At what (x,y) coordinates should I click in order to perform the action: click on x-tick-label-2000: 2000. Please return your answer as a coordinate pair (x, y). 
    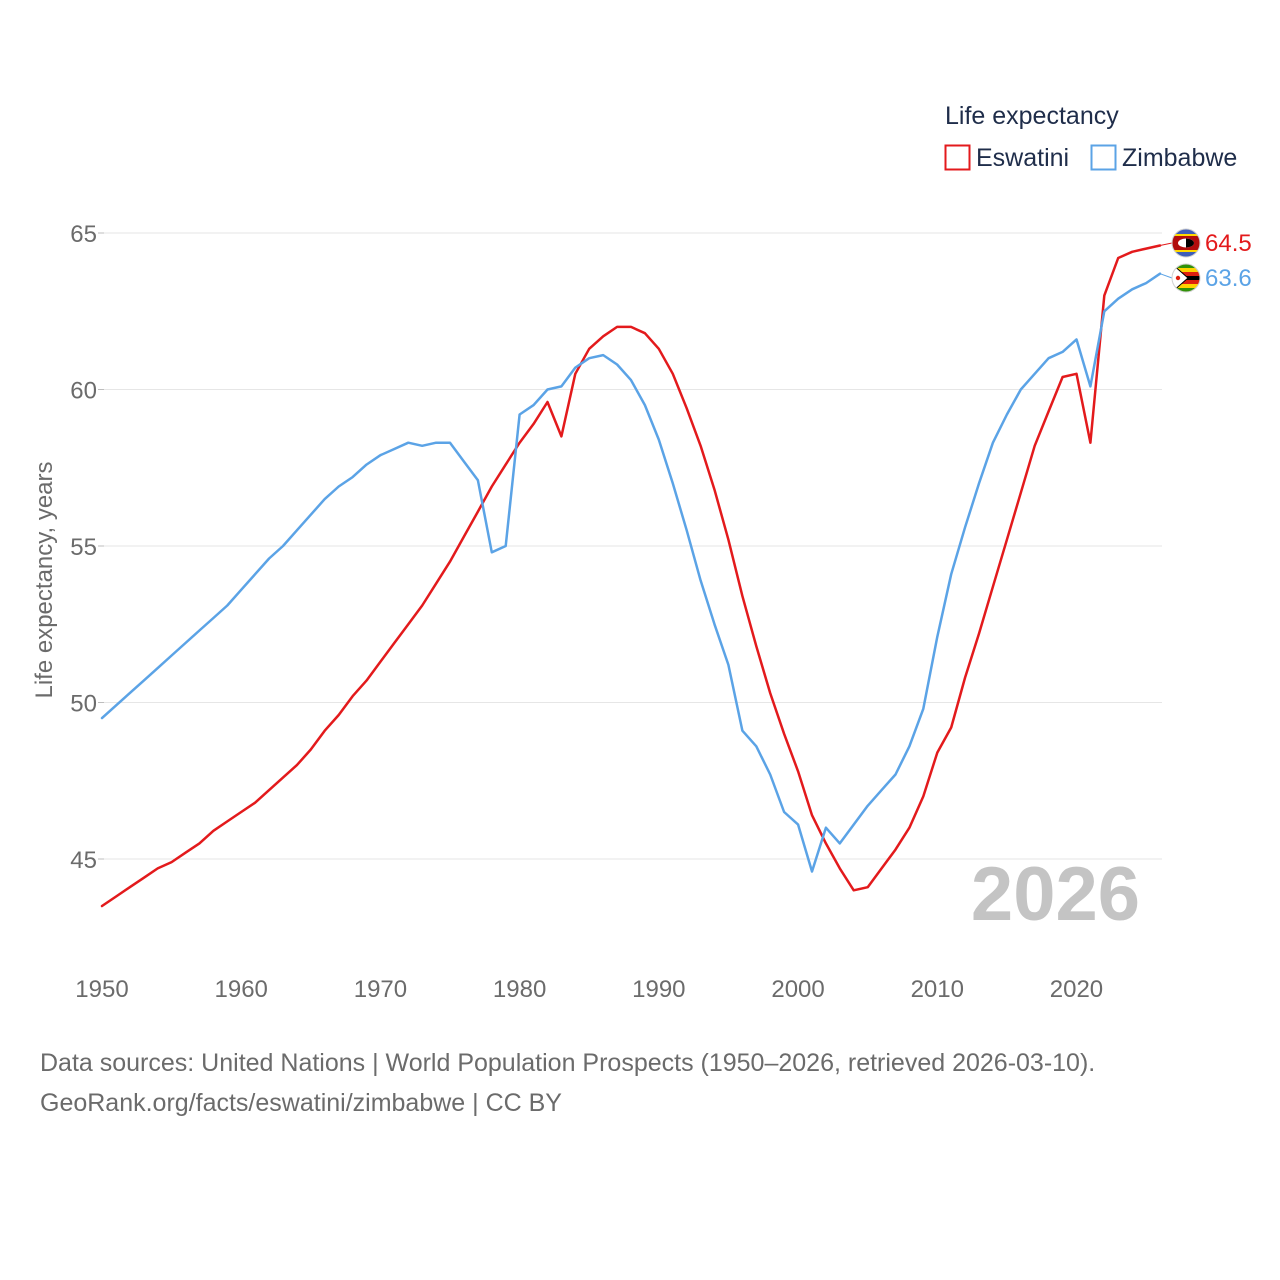
    Looking at the image, I should click on (797, 989).